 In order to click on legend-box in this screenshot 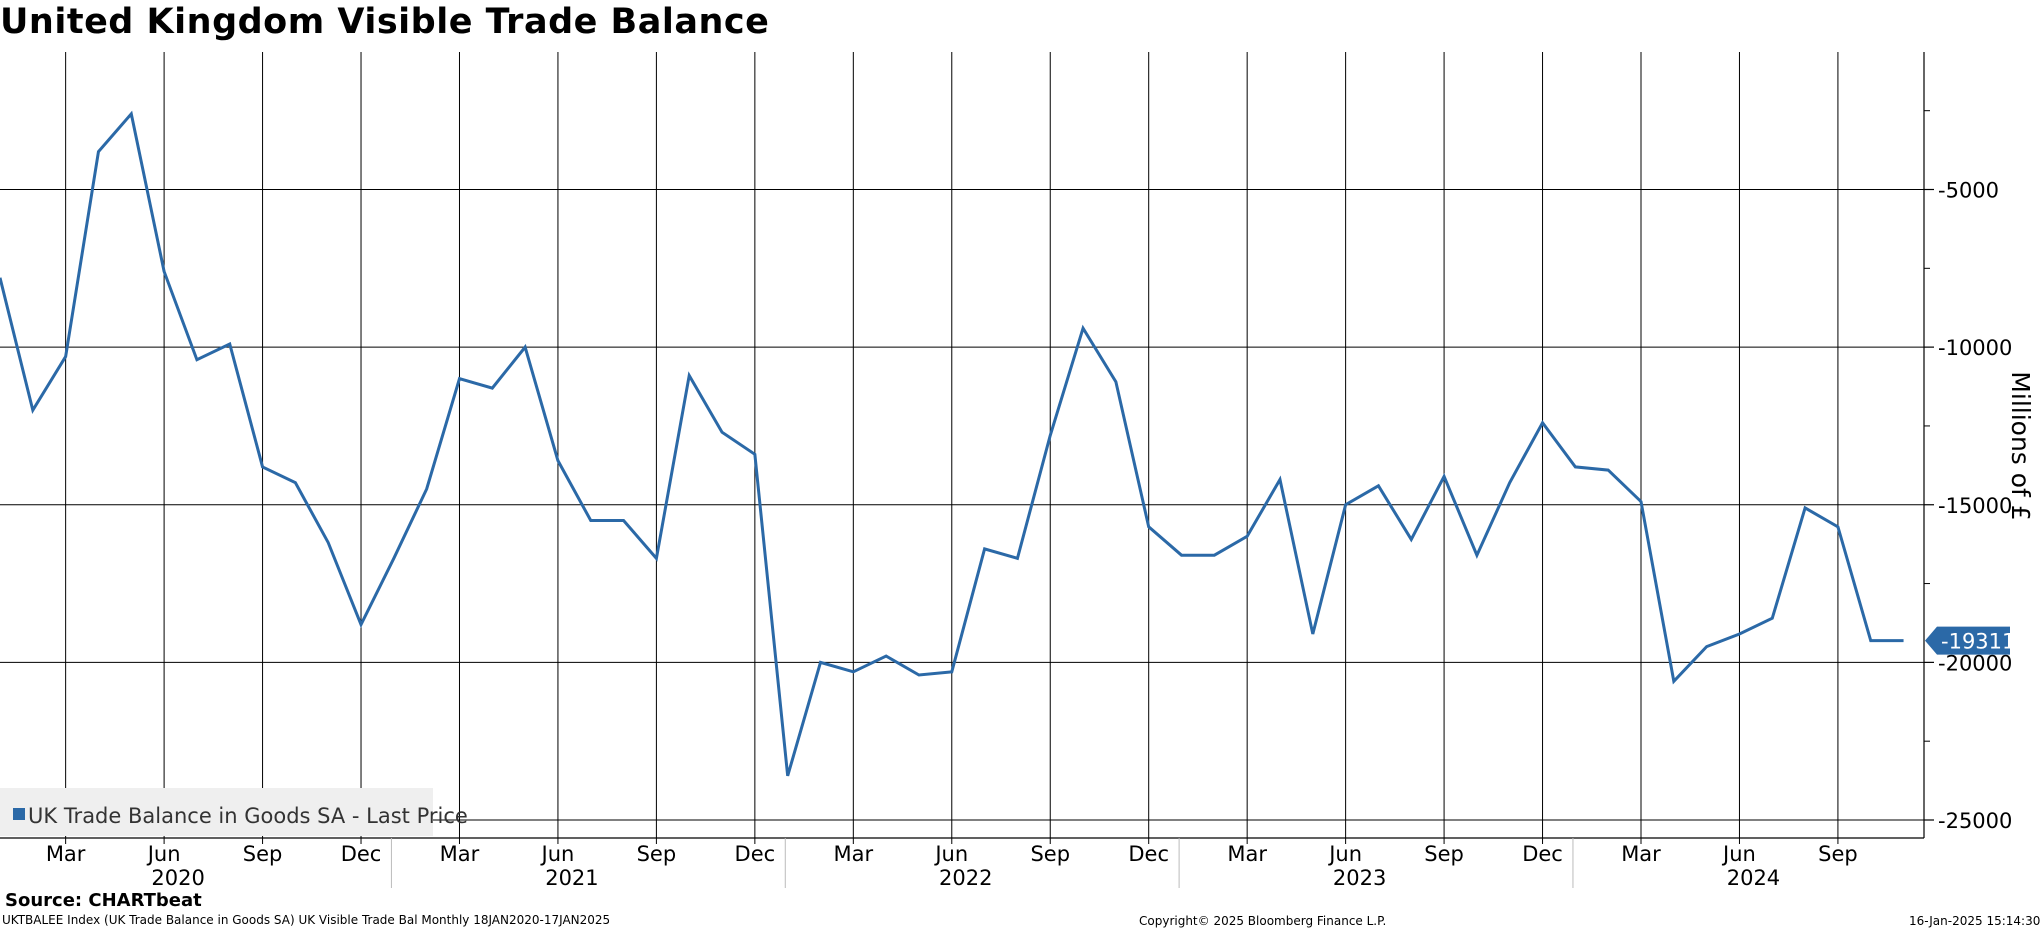, I will do `click(216, 812)`.